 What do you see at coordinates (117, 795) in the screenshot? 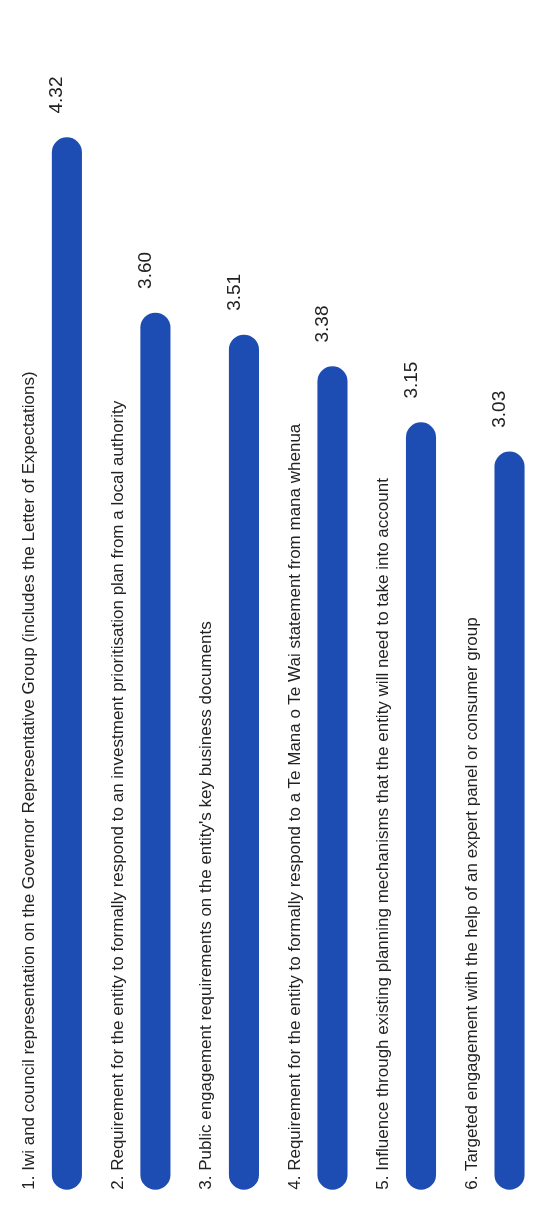
I see `x-tick-label: 2. Requirement for the entity to formally respond to an investment prioritisation plan from a local authority` at bounding box center [117, 795].